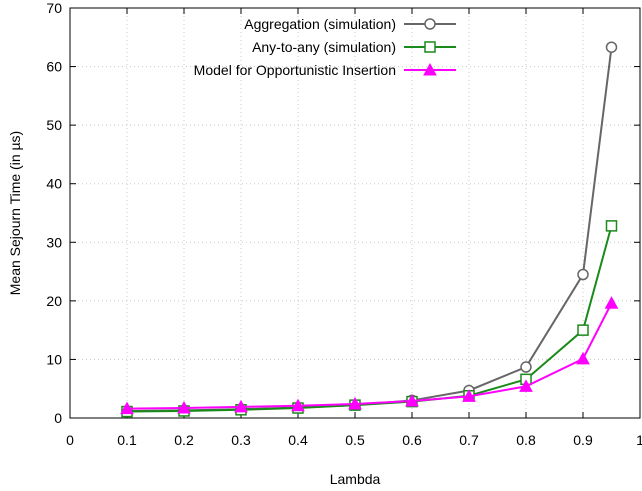  I want to click on legend-item: Any-to-any (simulation), so click(354, 47).